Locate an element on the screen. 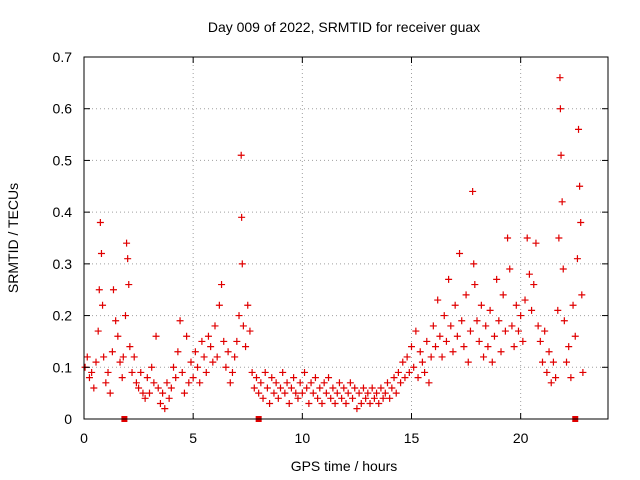 The height and width of the screenshot is (480, 640). x-tick-label: 15 is located at coordinates (412, 438).